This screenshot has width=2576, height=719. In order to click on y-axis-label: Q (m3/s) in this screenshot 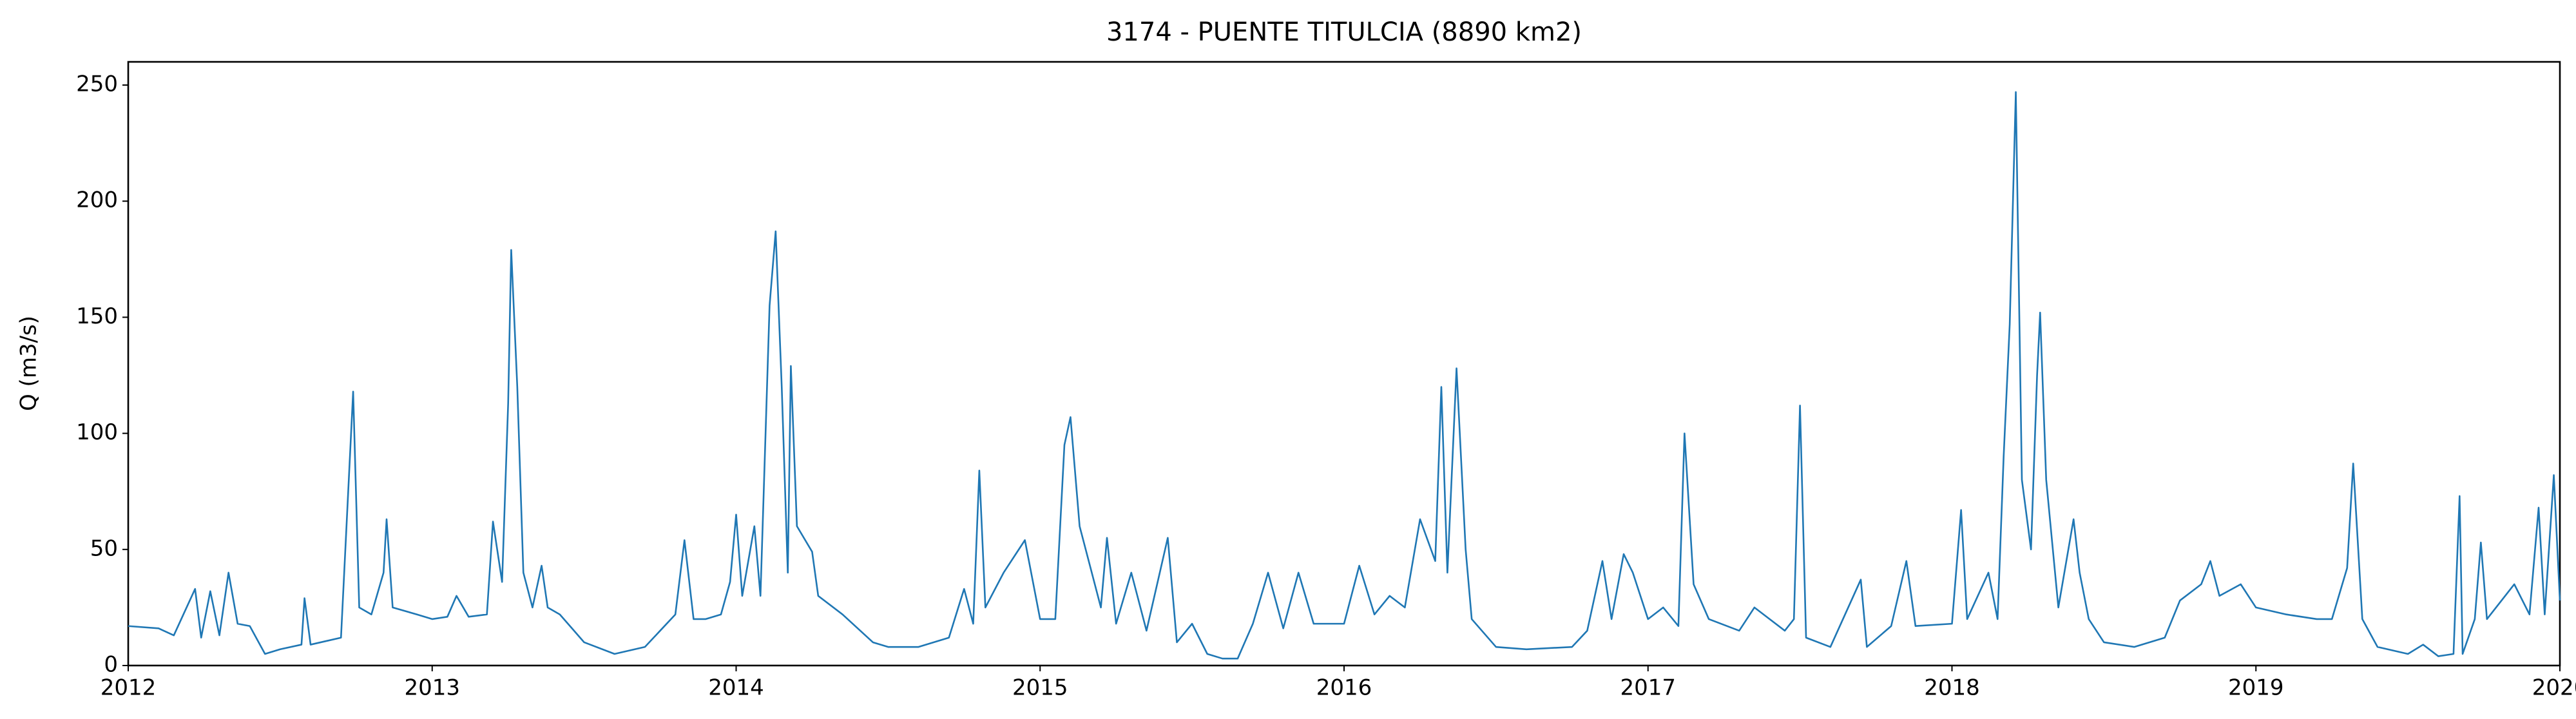, I will do `click(29, 363)`.